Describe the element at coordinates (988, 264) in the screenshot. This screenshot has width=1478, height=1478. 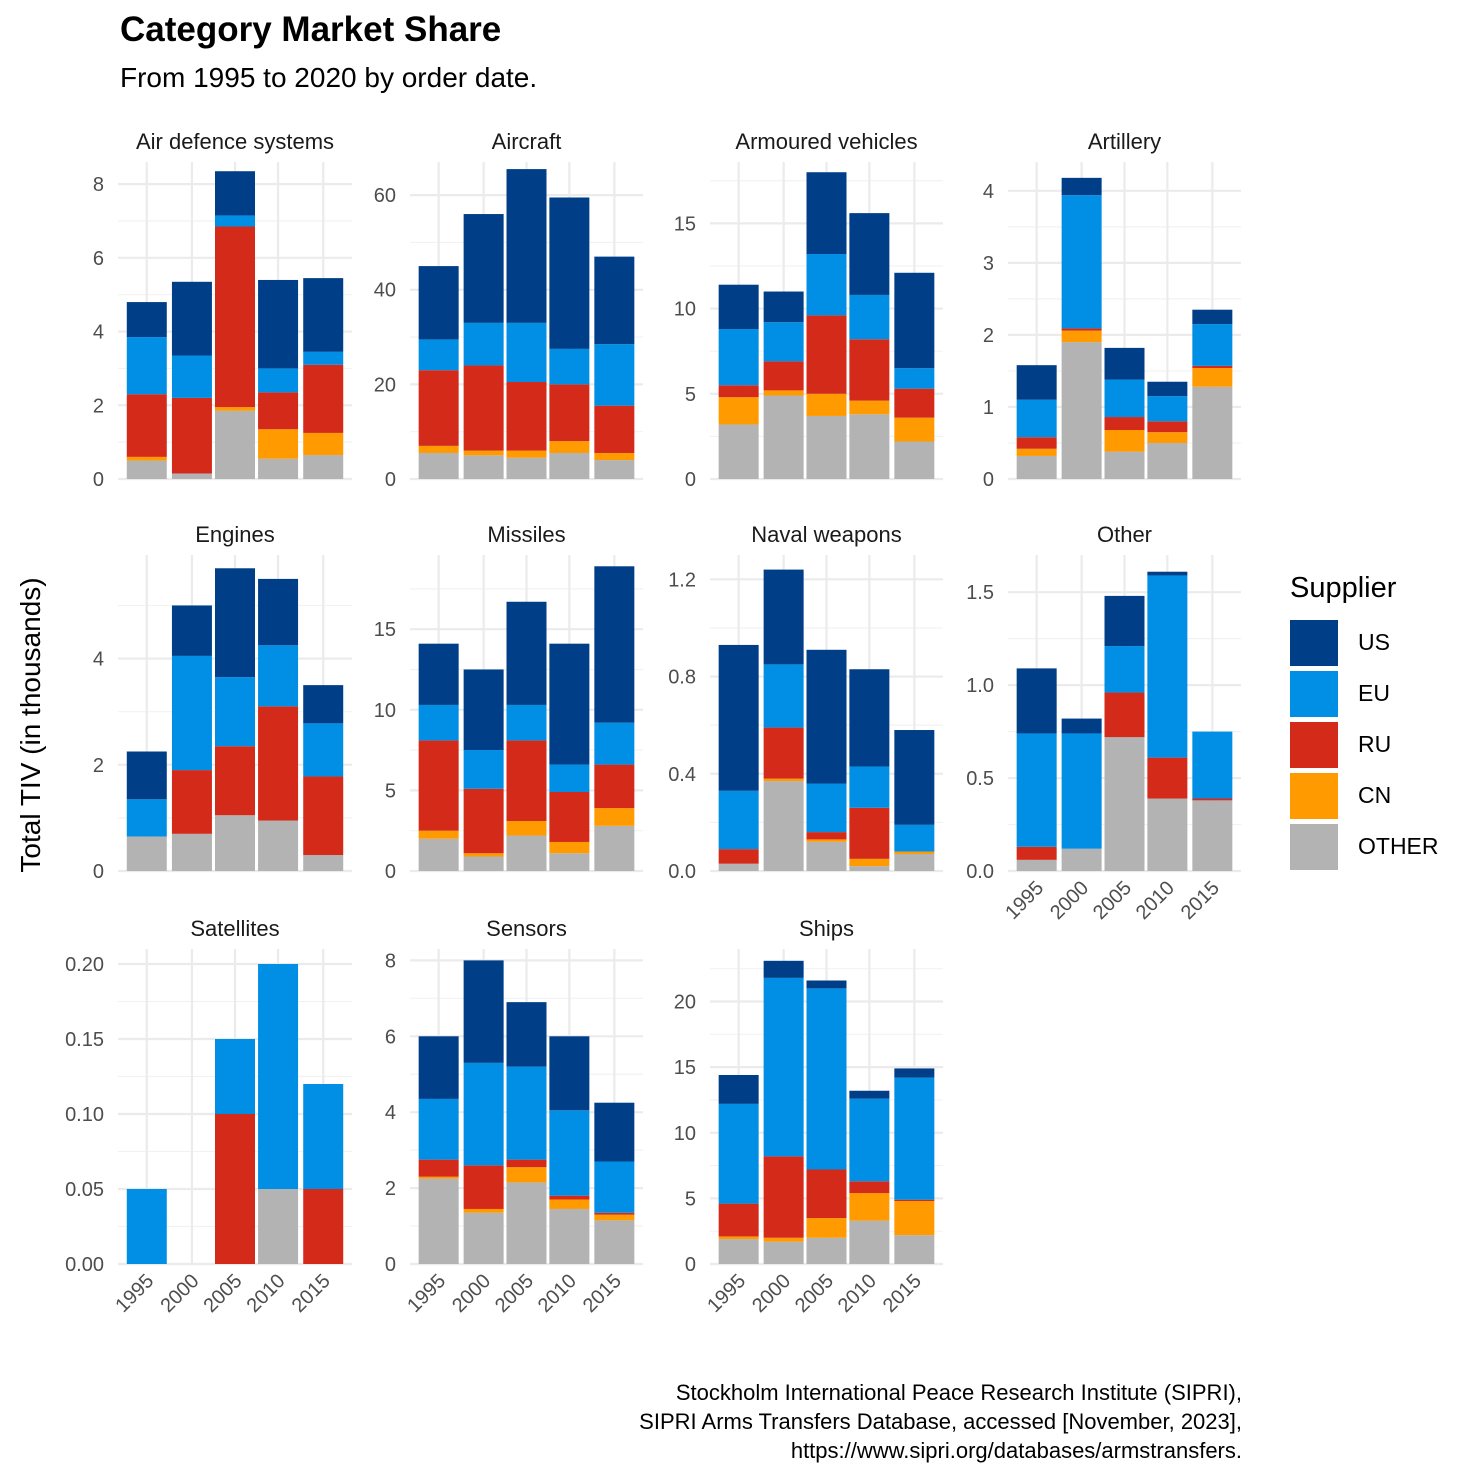
I see `y-tick-label: 3` at that location.